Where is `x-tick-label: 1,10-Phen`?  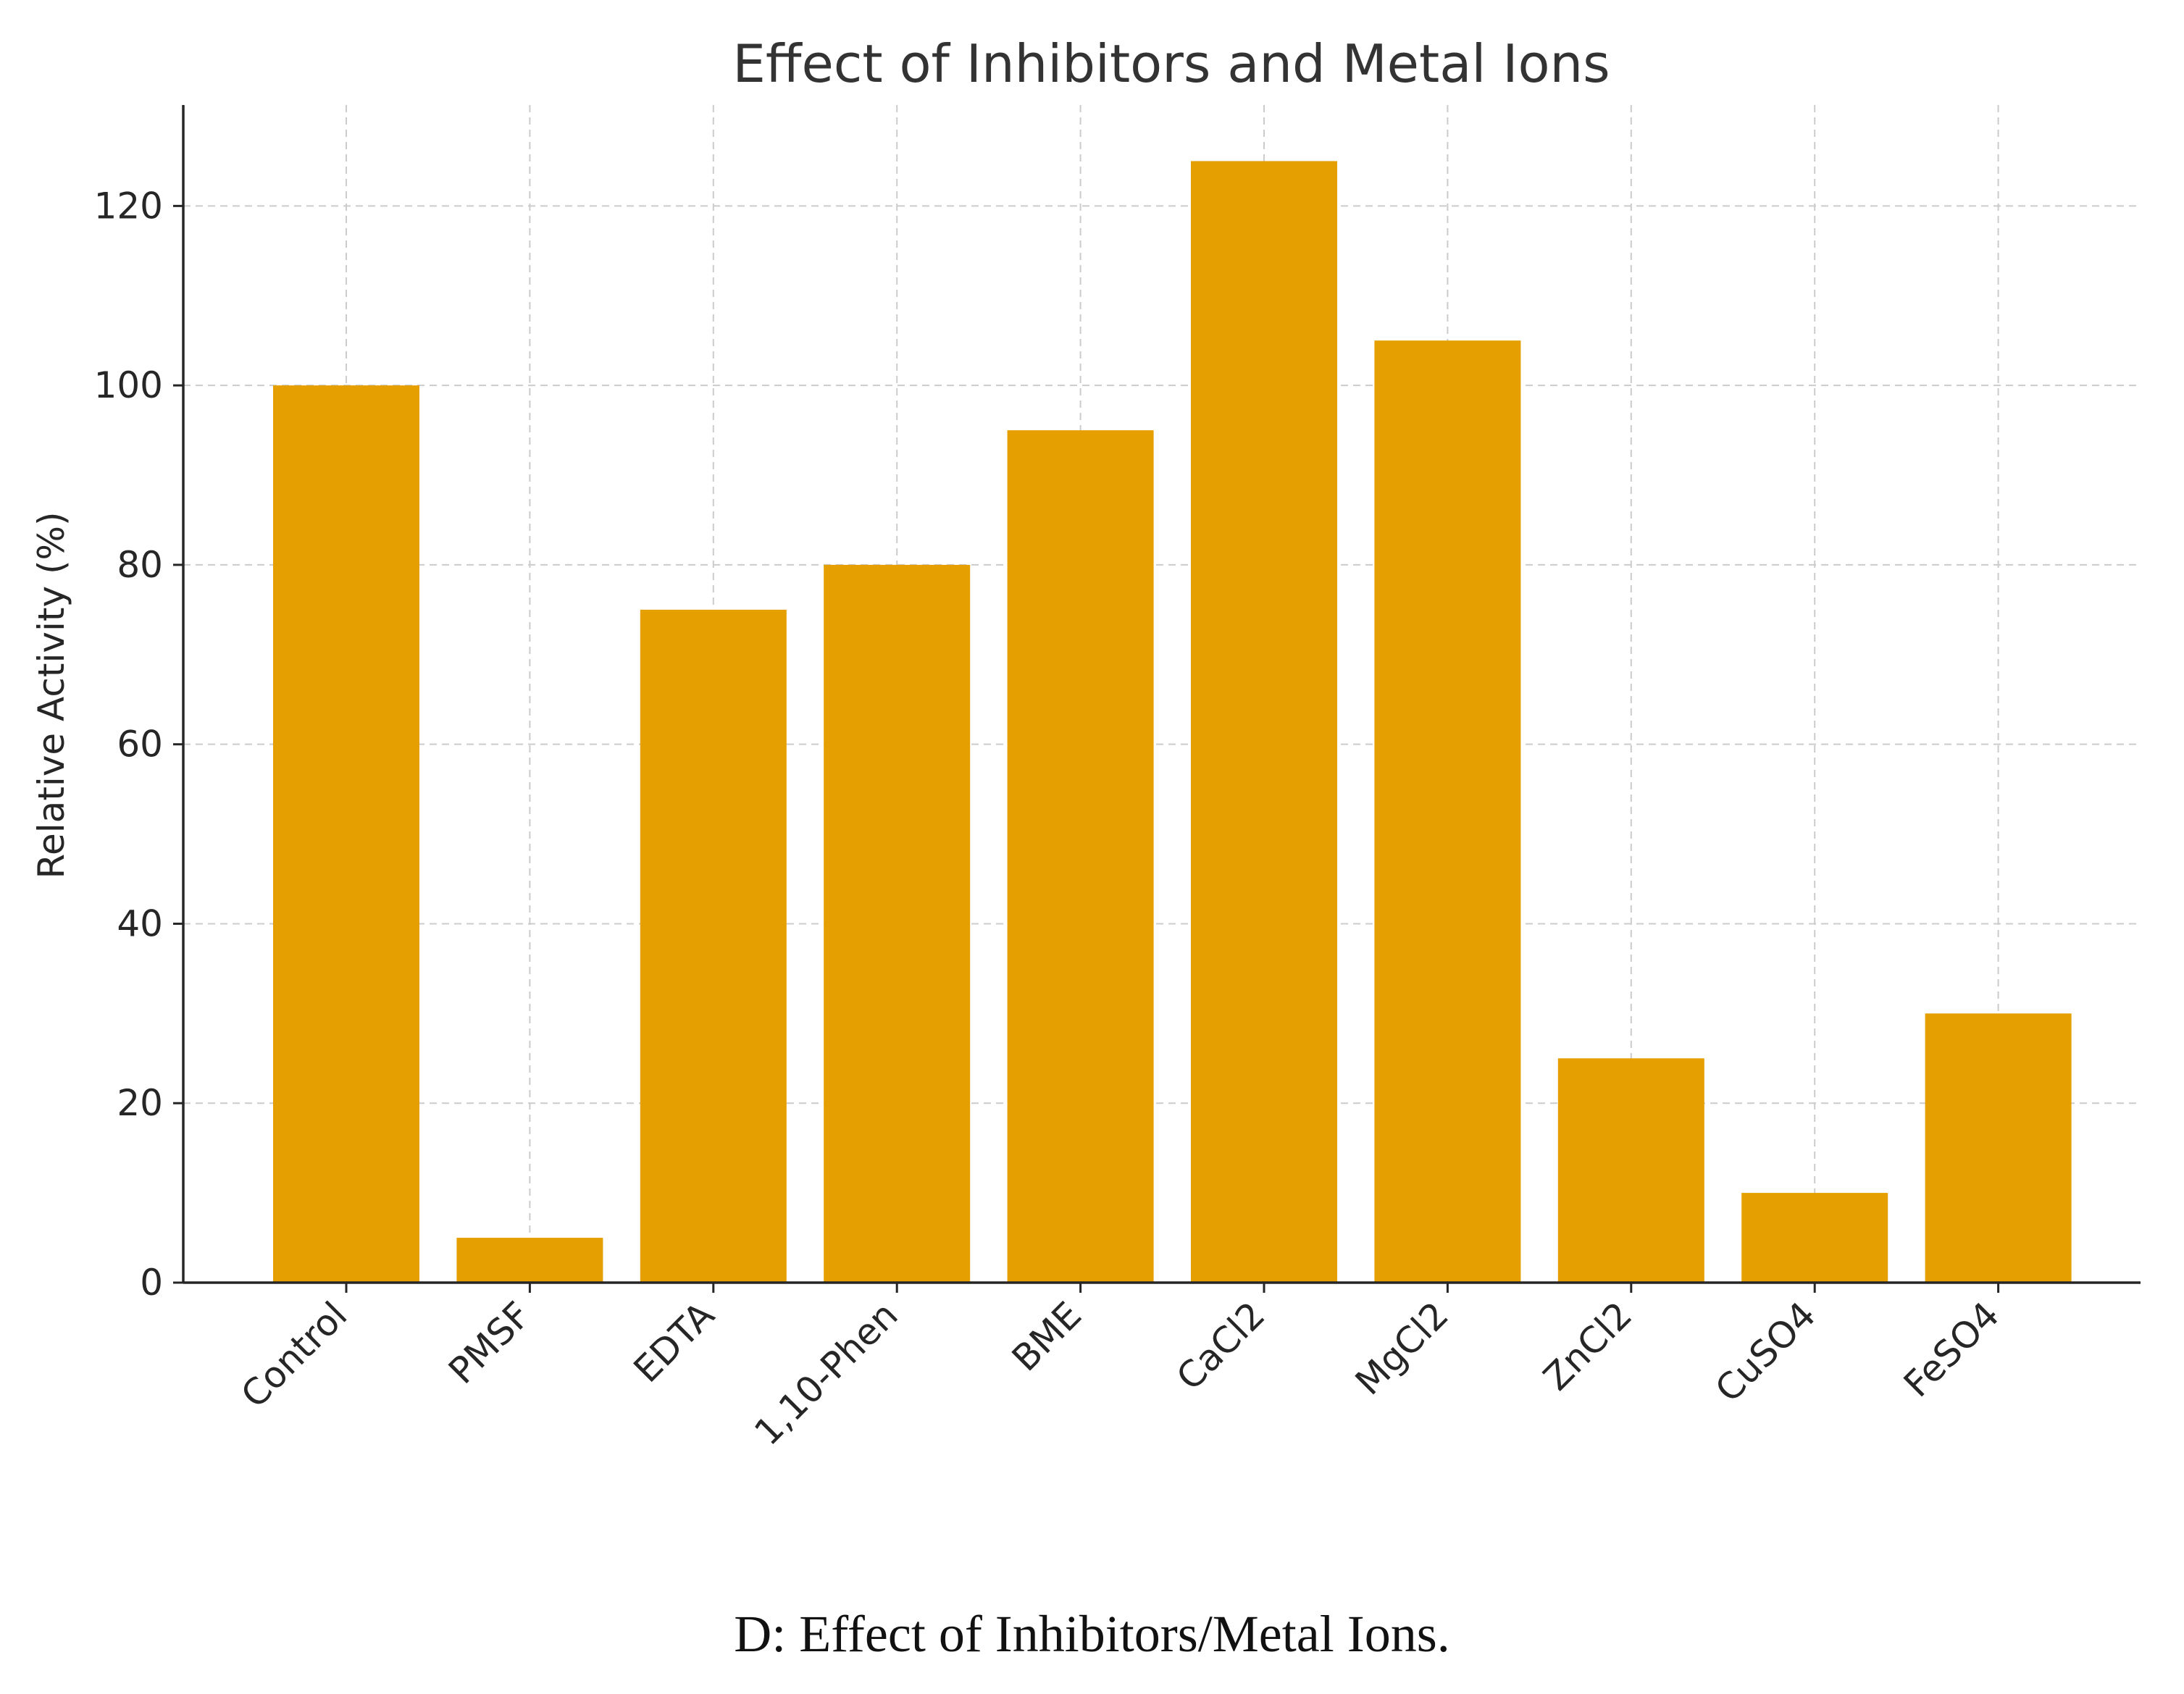 x-tick-label: 1,10-Phen is located at coordinates (825, 1373).